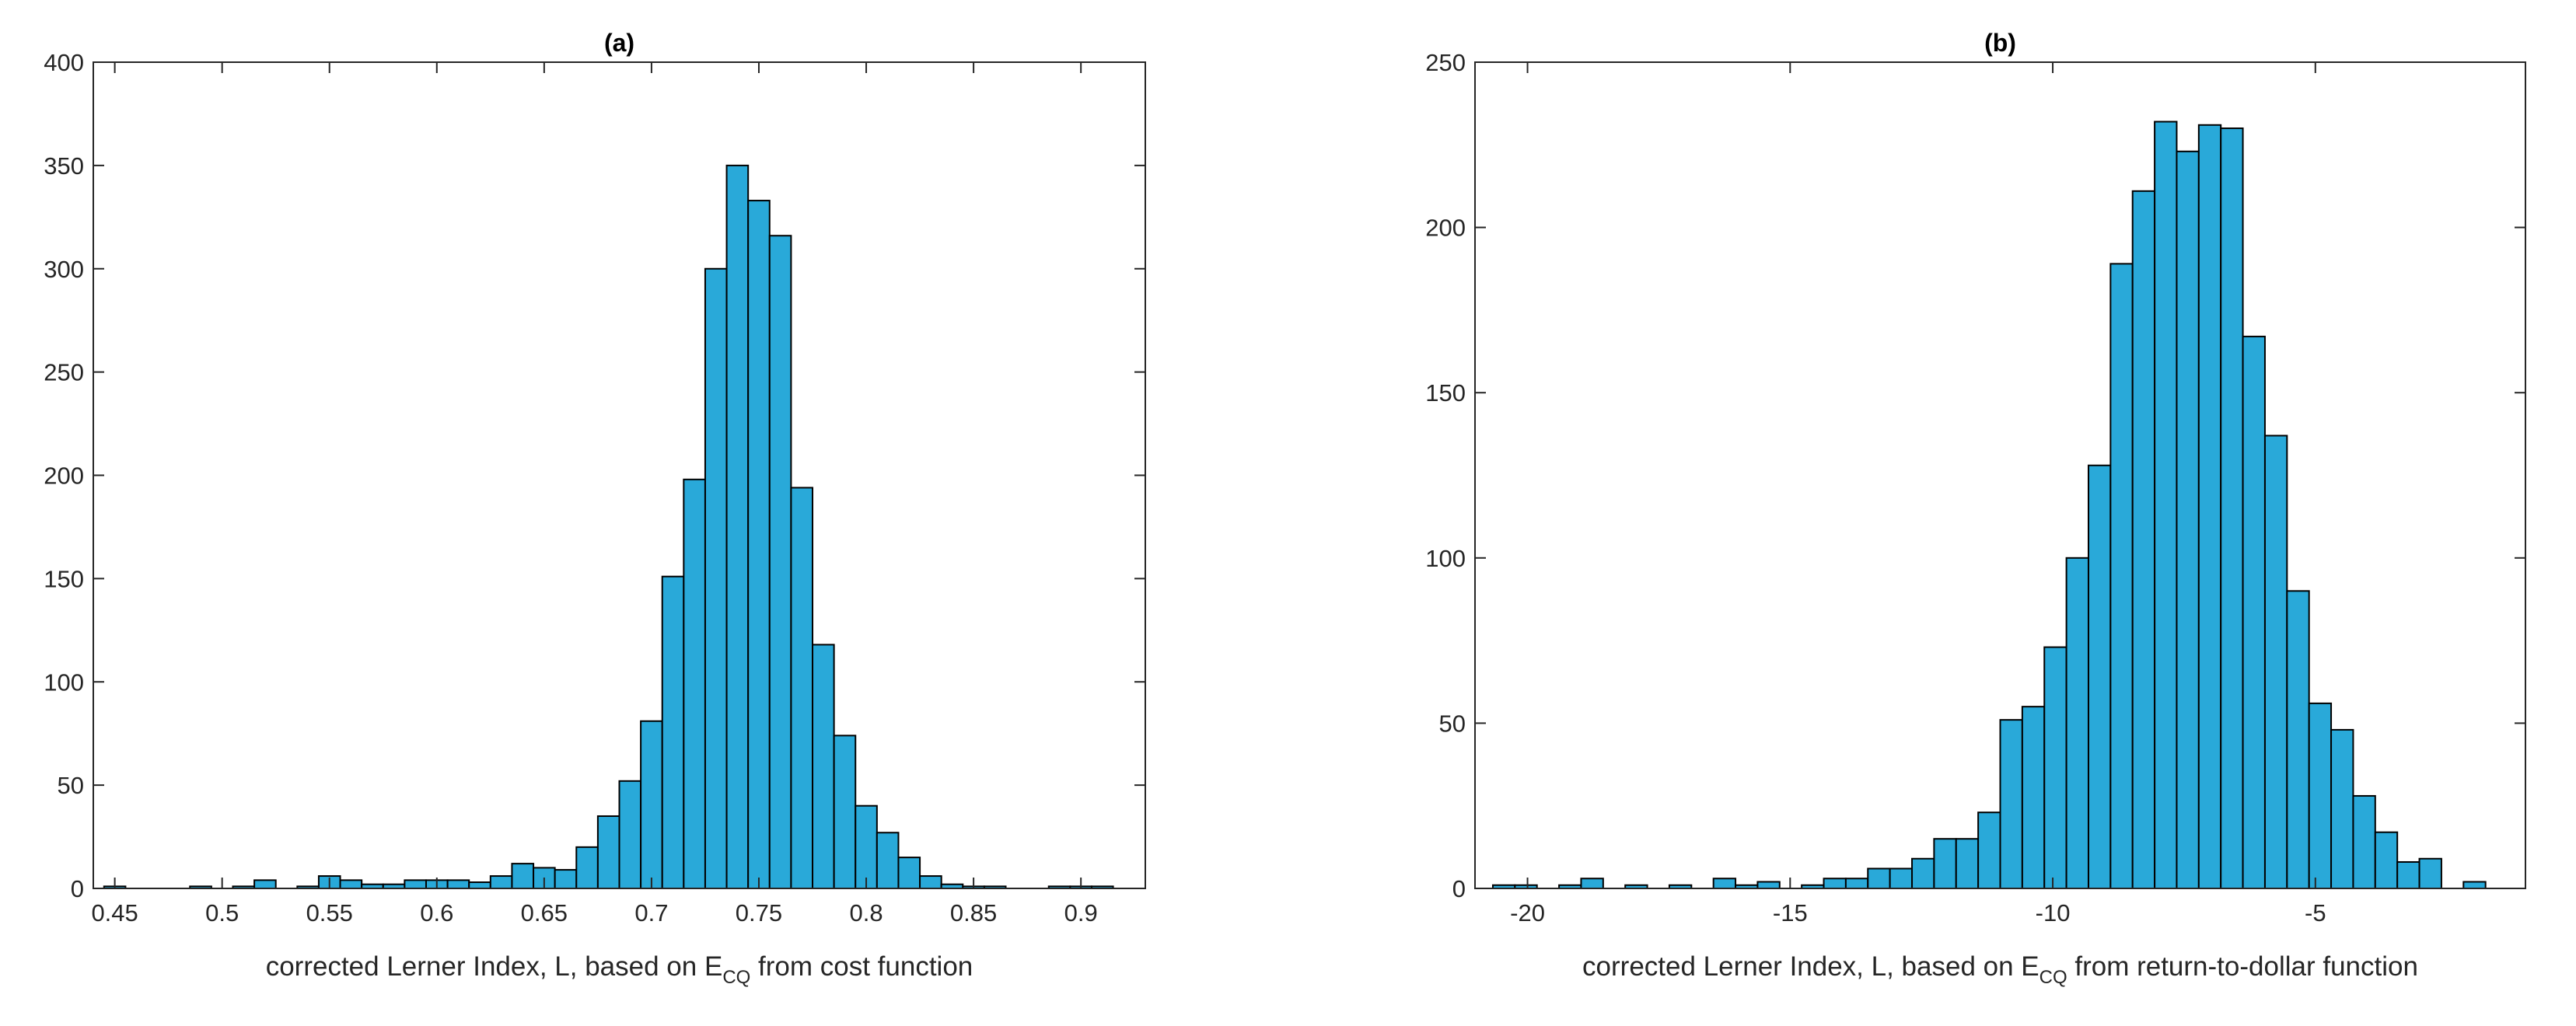  Describe the element at coordinates (866, 913) in the screenshot. I see `x-tick-label: 0.8` at that location.